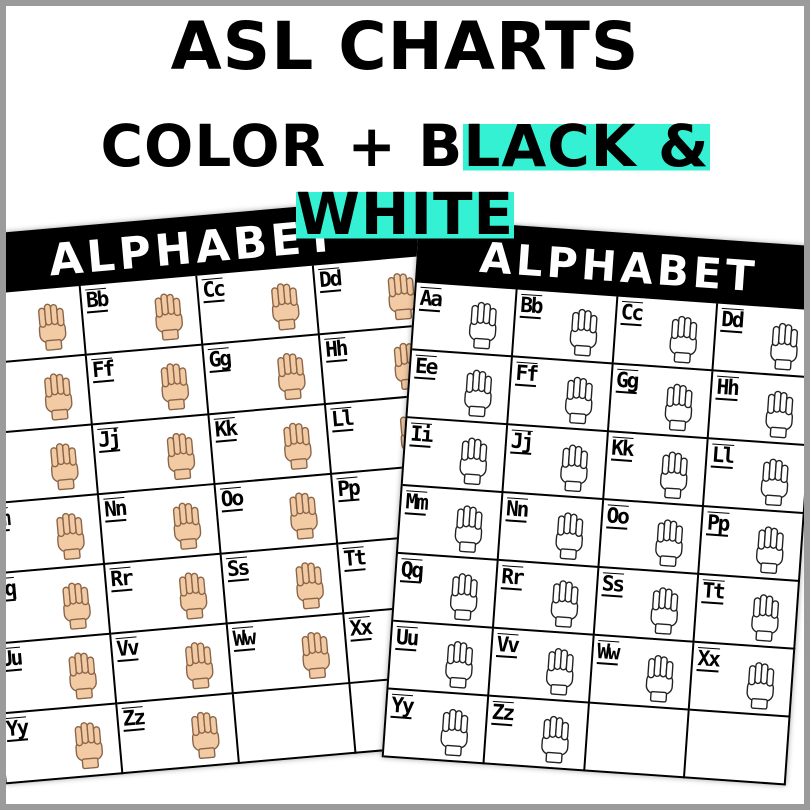 This screenshot has width=810, height=810. I want to click on letter-cell: Gg, so click(661, 402).